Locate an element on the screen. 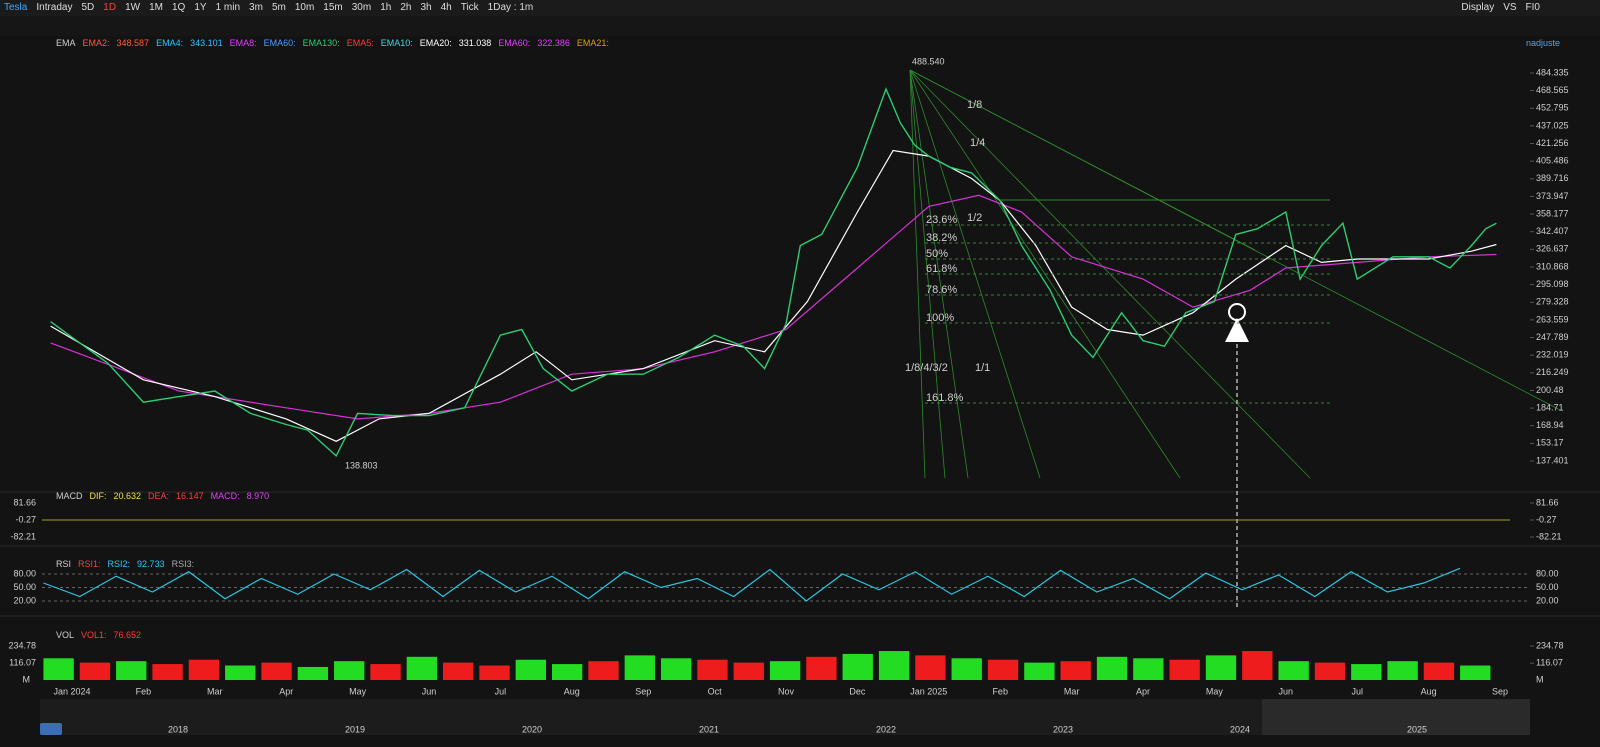 The width and height of the screenshot is (1600, 747). y-tick-label: 358.177 is located at coordinates (1552, 213).